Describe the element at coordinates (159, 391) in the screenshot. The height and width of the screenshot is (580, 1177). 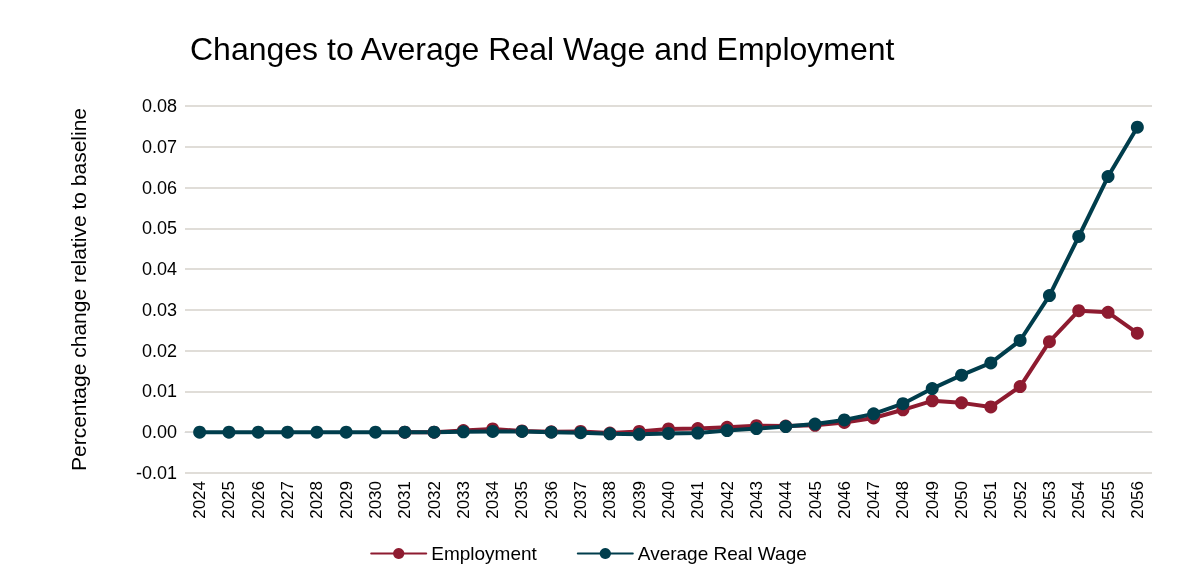
I see `y-tick-label: 0.01` at that location.